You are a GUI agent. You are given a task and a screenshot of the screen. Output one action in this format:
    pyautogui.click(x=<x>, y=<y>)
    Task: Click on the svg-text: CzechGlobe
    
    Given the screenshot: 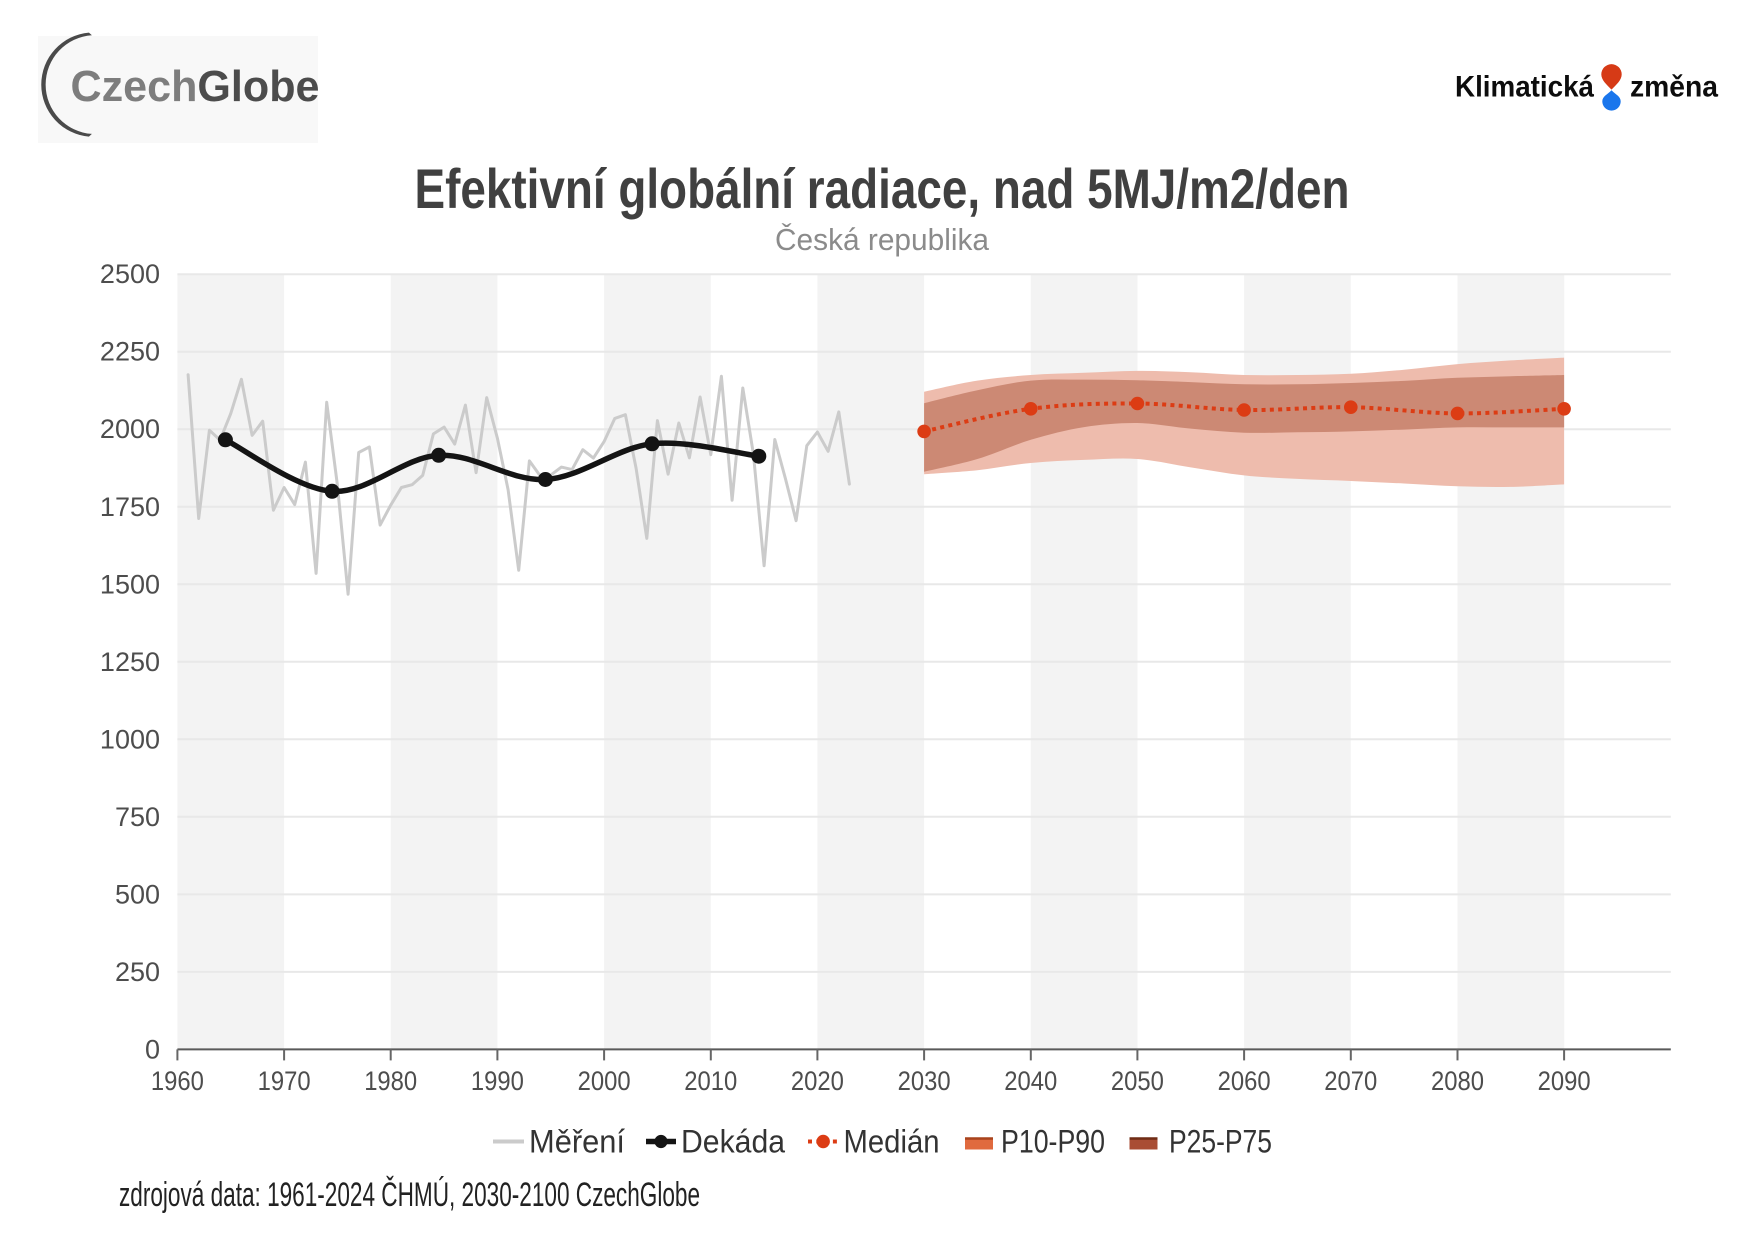 What is the action you would take?
    pyautogui.click(x=195, y=86)
    